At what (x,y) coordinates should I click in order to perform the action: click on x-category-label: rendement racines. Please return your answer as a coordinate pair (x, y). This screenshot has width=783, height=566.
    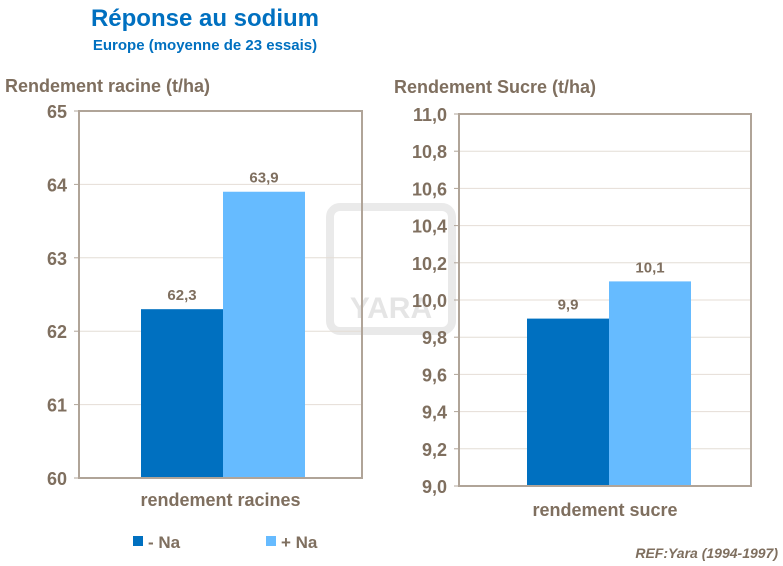
    Looking at the image, I should click on (220, 500).